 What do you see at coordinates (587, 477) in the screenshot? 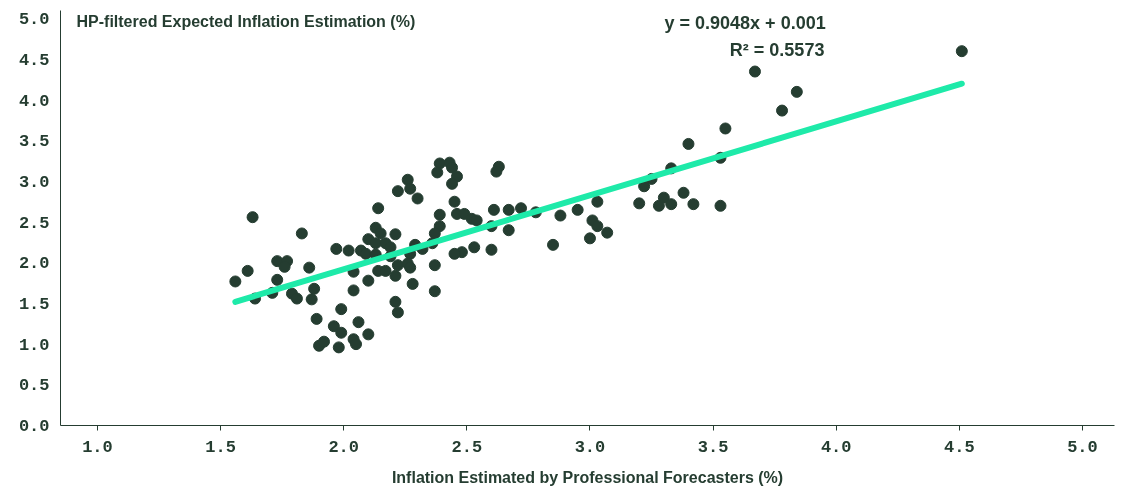
I see `x-axis-title: Inflation Estimated by Professional Forecasters (%)` at bounding box center [587, 477].